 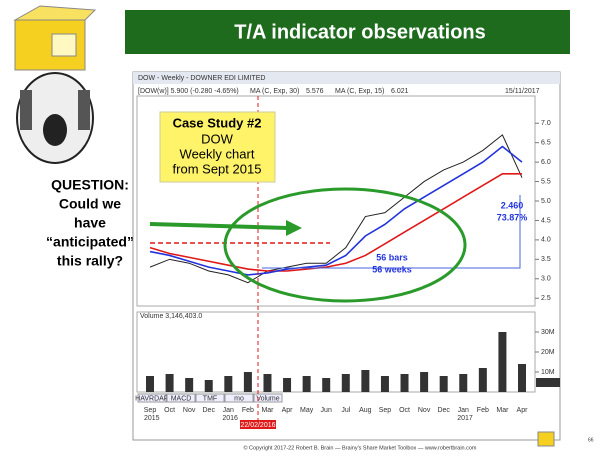 I want to click on window-date: 15/11/2017, so click(x=522, y=91).